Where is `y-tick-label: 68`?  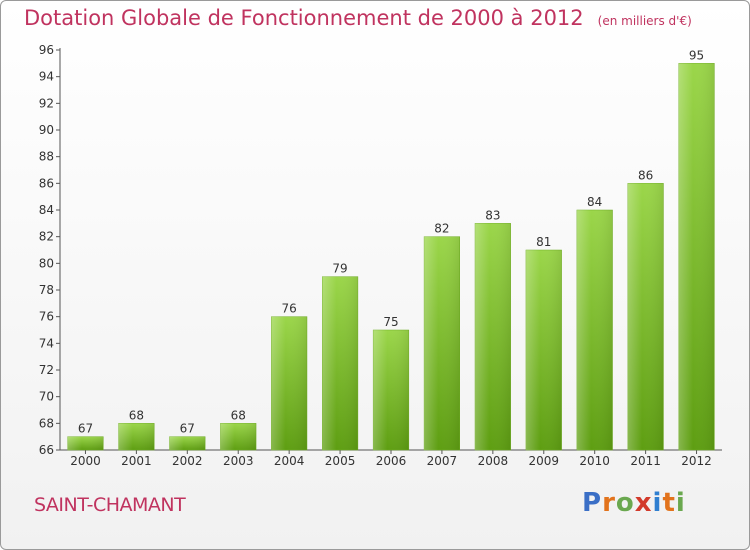 y-tick-label: 68 is located at coordinates (46, 423).